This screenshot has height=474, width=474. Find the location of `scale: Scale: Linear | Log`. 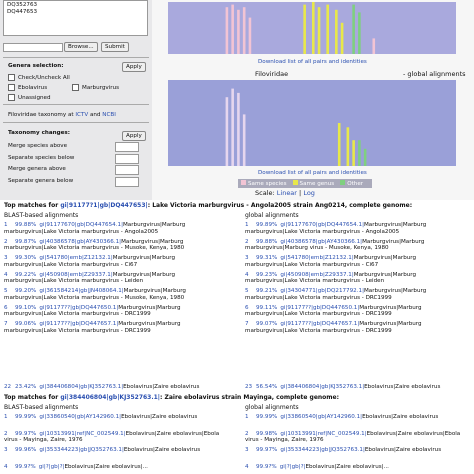

scale: Scale: Linear | Log is located at coordinates (285, 193).